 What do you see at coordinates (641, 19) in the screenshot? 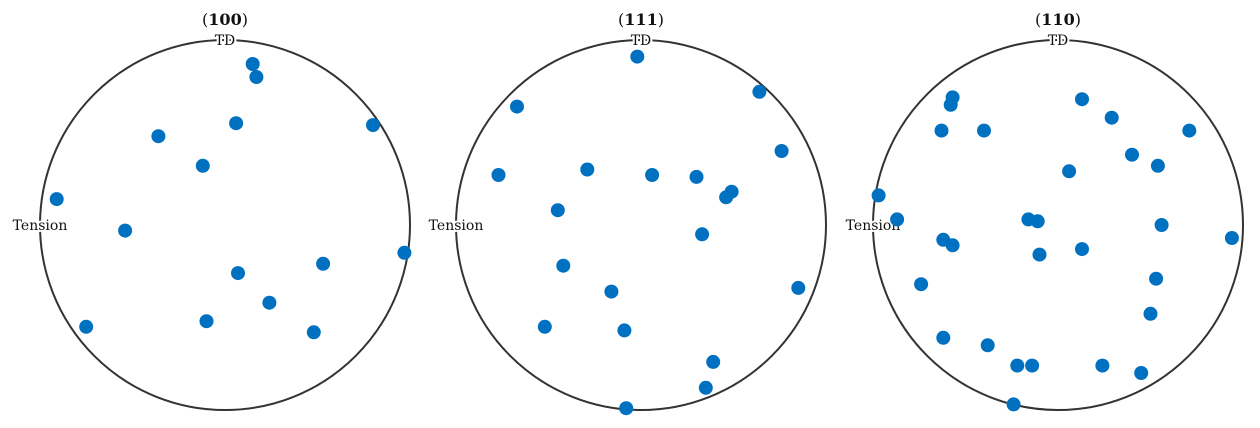
I see `plot-title: (111)` at bounding box center [641, 19].